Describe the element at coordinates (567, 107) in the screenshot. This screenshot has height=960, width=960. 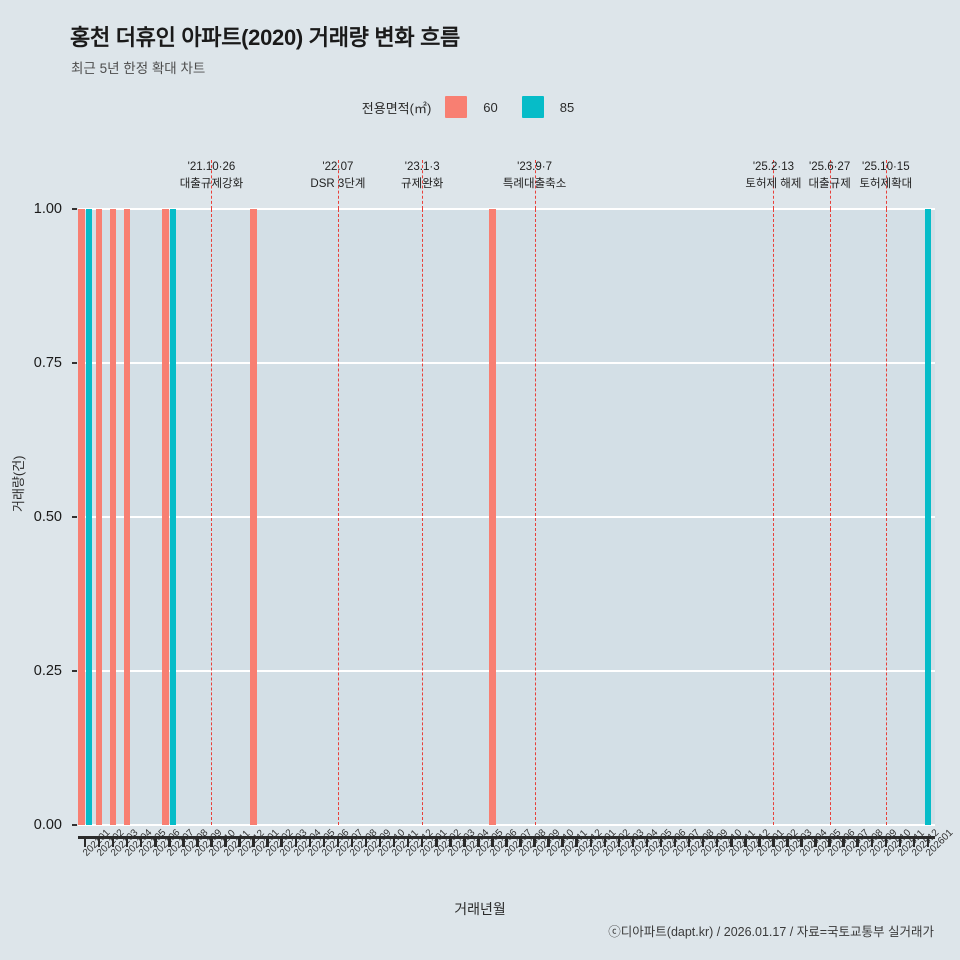
I see `legend-label-85: 85` at that location.